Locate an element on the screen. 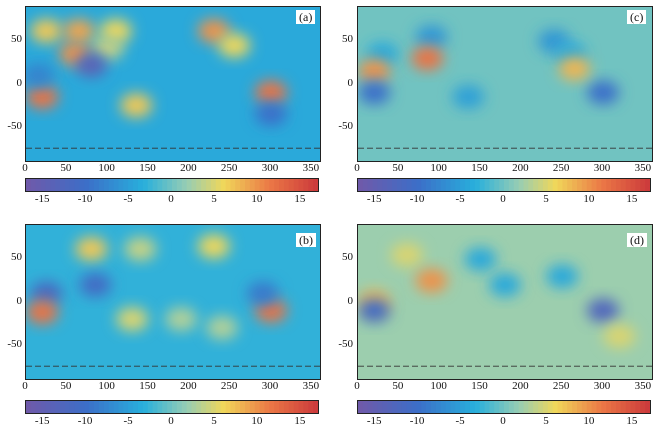 The height and width of the screenshot is (436, 661). colorbar-ticks-b: -15 -10 -5 0 5 10 15 is located at coordinates (171, 422).